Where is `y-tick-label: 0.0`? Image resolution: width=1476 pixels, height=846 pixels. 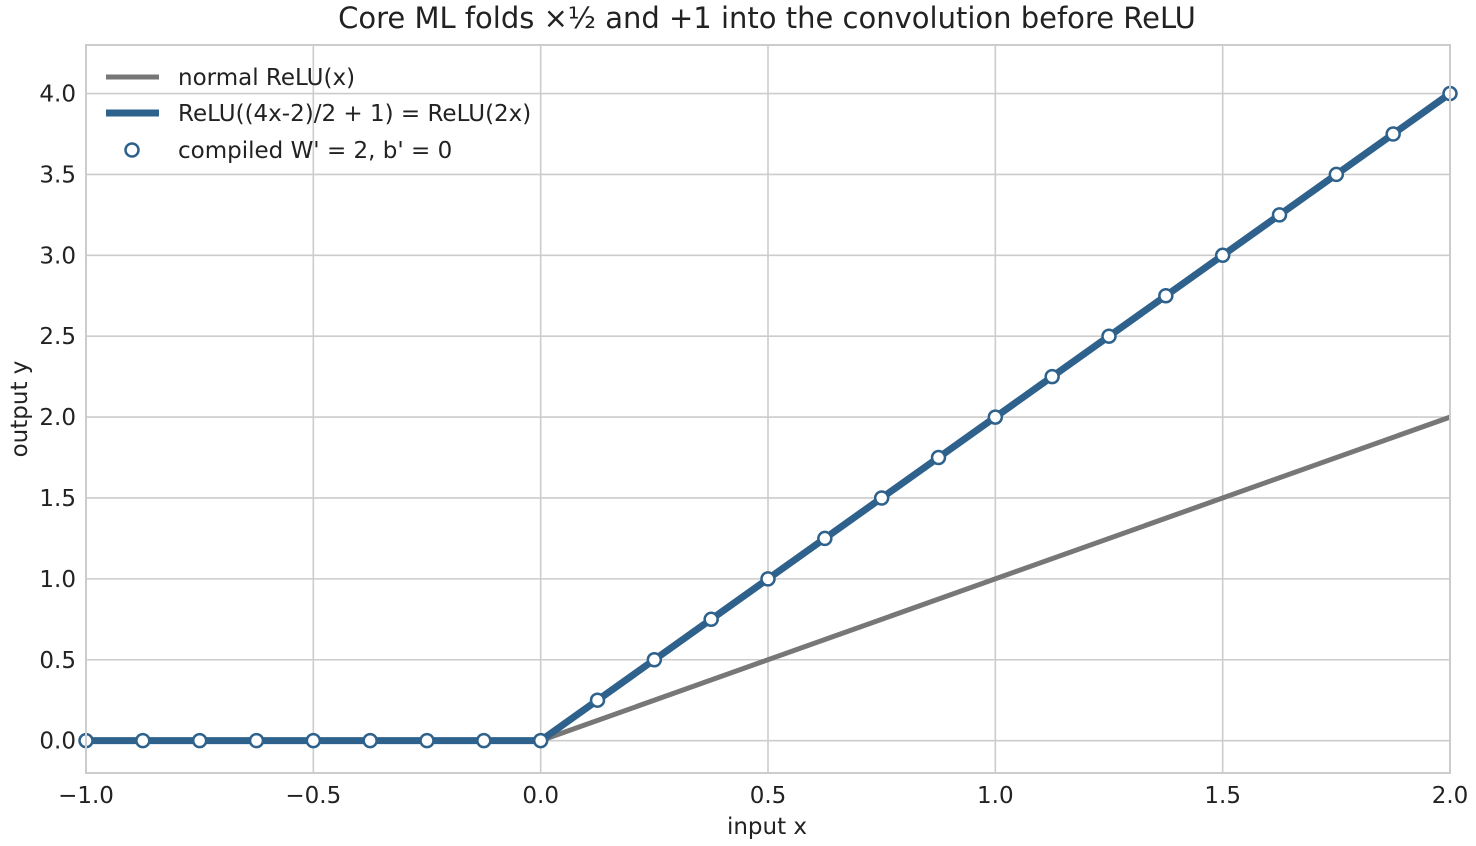
y-tick-label: 0.0 is located at coordinates (57, 742).